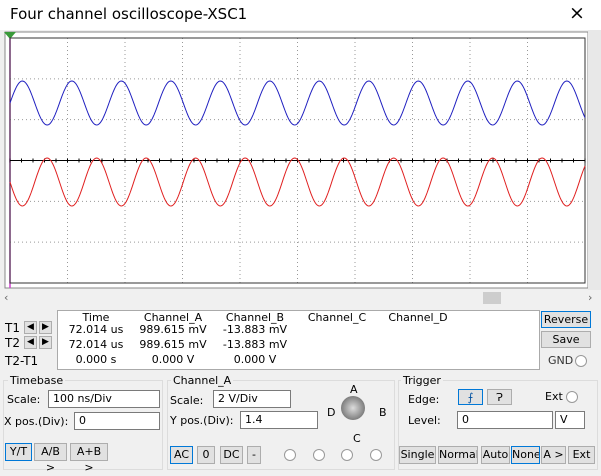 The image size is (601, 476). I want to click on close-button: ×, so click(577, 13).